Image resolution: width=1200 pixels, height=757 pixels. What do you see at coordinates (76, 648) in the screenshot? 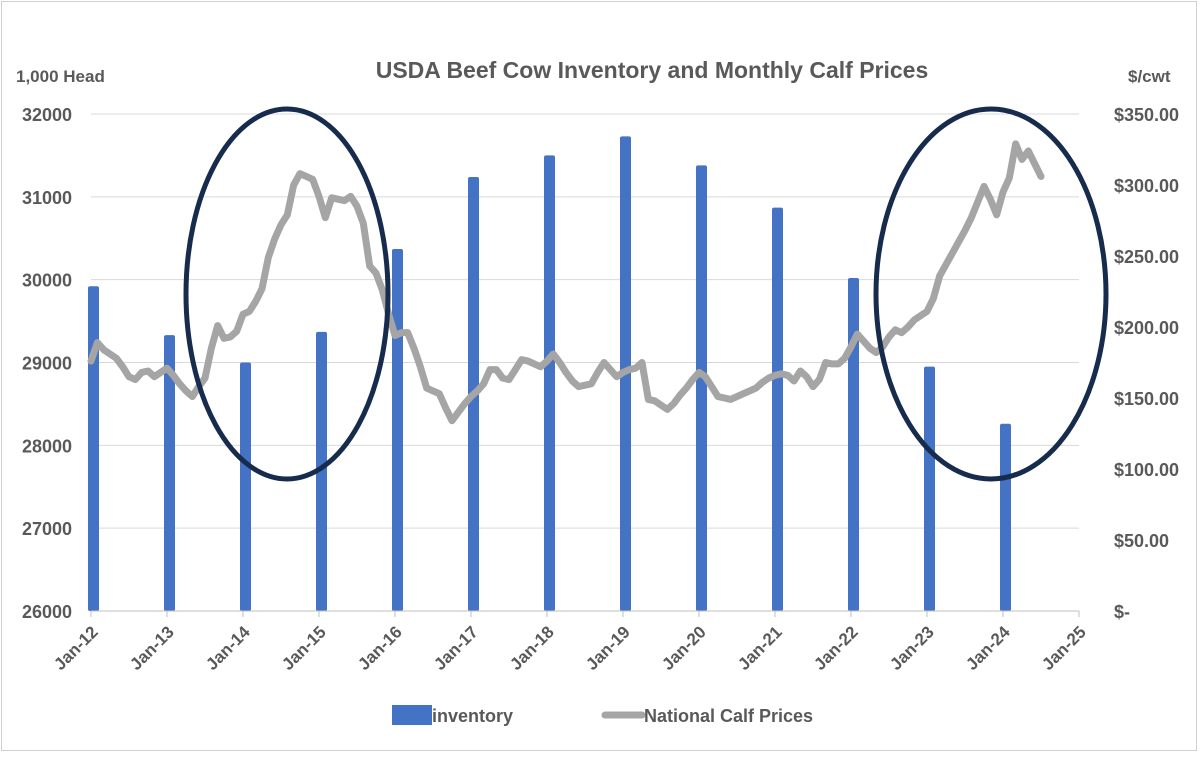
I see `x-tick-label: Jan-12` at bounding box center [76, 648].